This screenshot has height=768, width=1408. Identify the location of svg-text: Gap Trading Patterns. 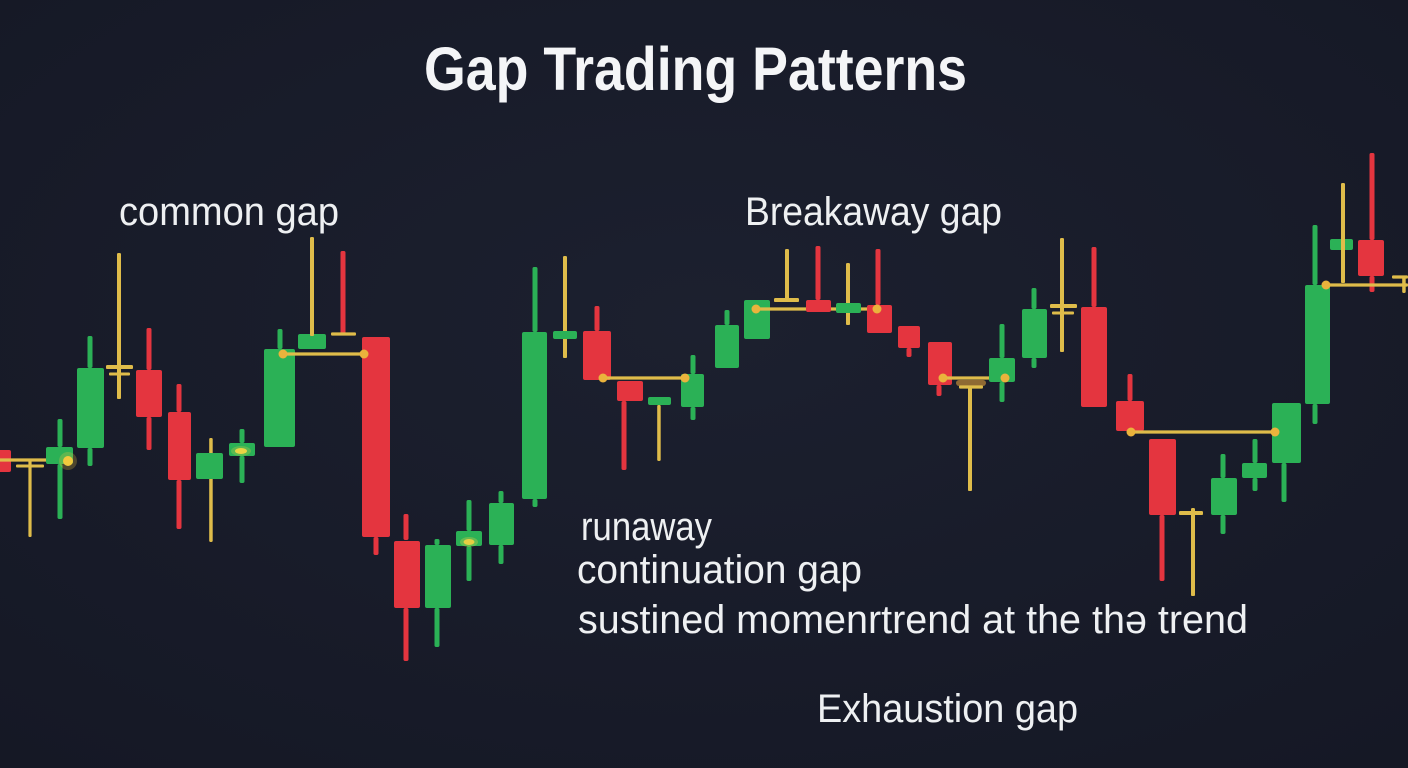
(695, 69).